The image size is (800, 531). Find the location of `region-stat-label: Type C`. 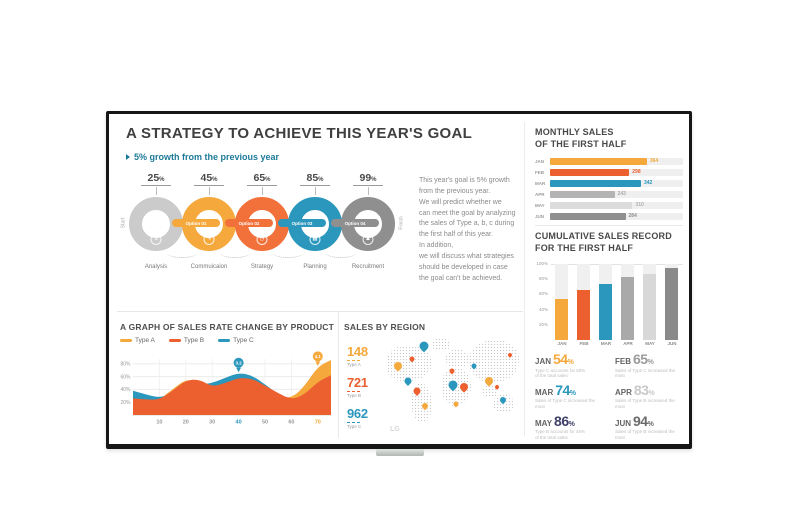

region-stat-label: Type C is located at coordinates (354, 426).